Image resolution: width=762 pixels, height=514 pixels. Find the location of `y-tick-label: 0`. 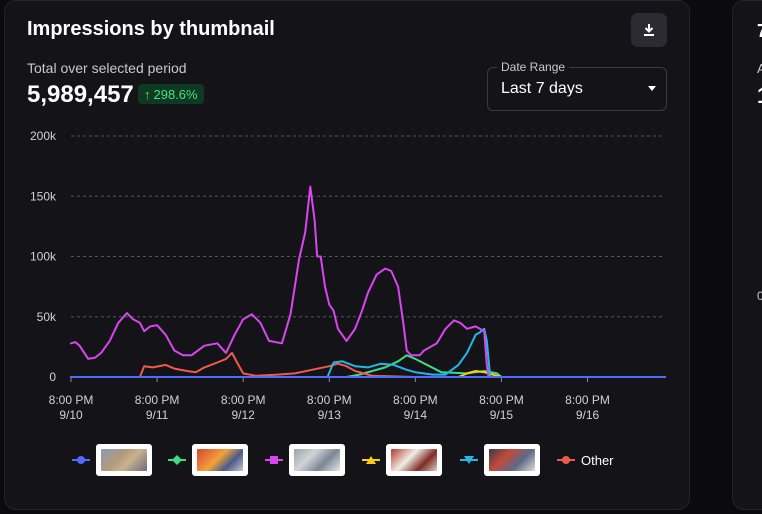

y-tick-label: 0 is located at coordinates (52, 377).